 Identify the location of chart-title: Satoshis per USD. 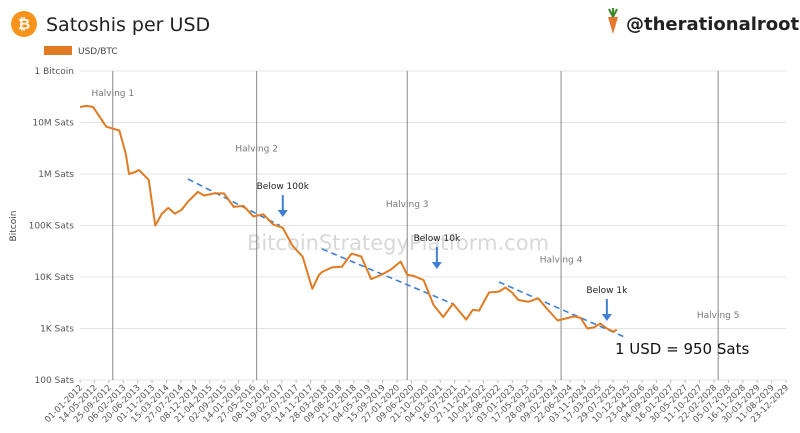
(128, 25).